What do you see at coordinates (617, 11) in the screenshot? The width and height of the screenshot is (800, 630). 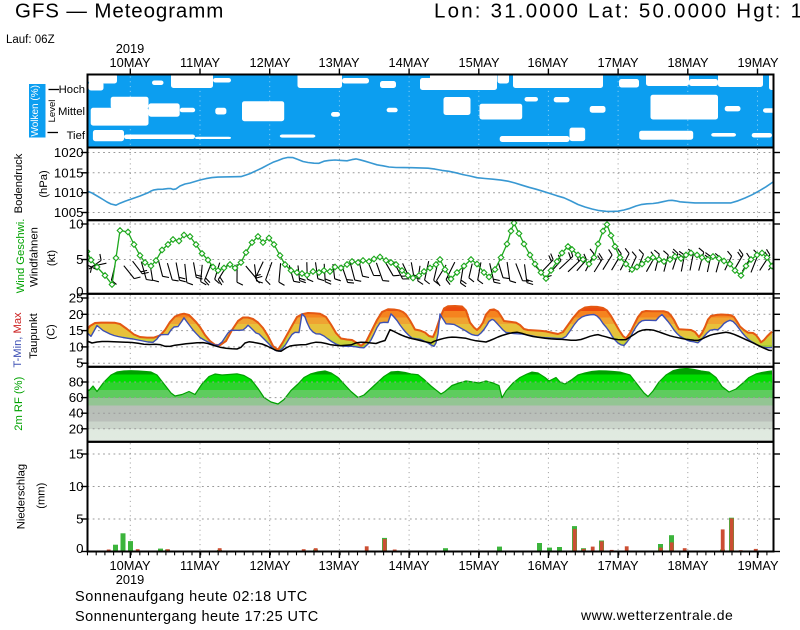 I see `svg-text:Lon: 31.0000 Lat: 50.0000 Hgt:: Lon: 31.0000 Lat: 50.0000 Hgt: 1` at bounding box center [617, 11].